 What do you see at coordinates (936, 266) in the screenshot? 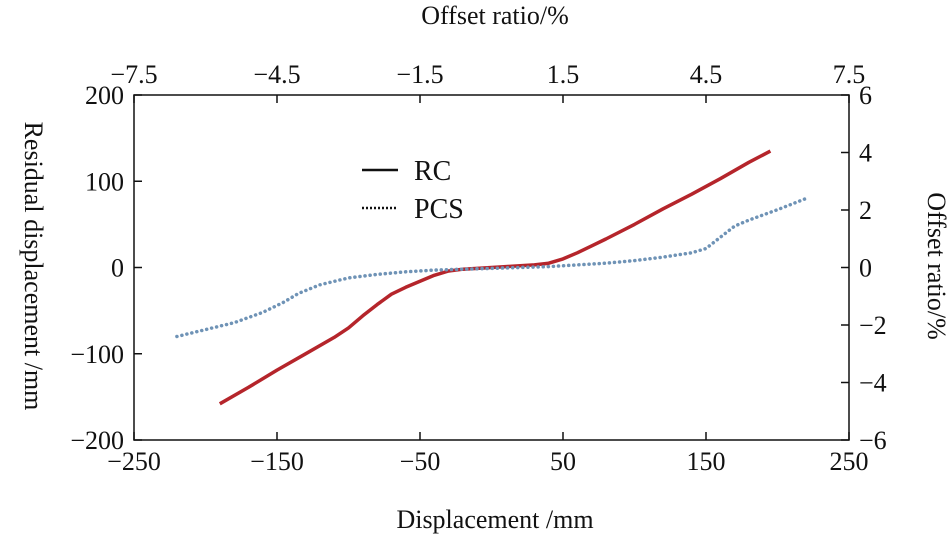
I see `y2-axis-title: Offset ratio/%` at bounding box center [936, 266].